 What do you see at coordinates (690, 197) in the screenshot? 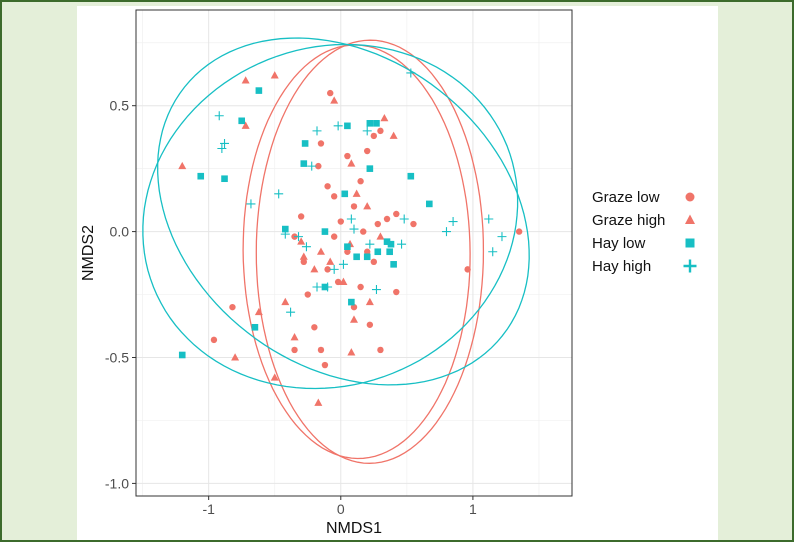
I see `legend-key-graze-low` at bounding box center [690, 197].